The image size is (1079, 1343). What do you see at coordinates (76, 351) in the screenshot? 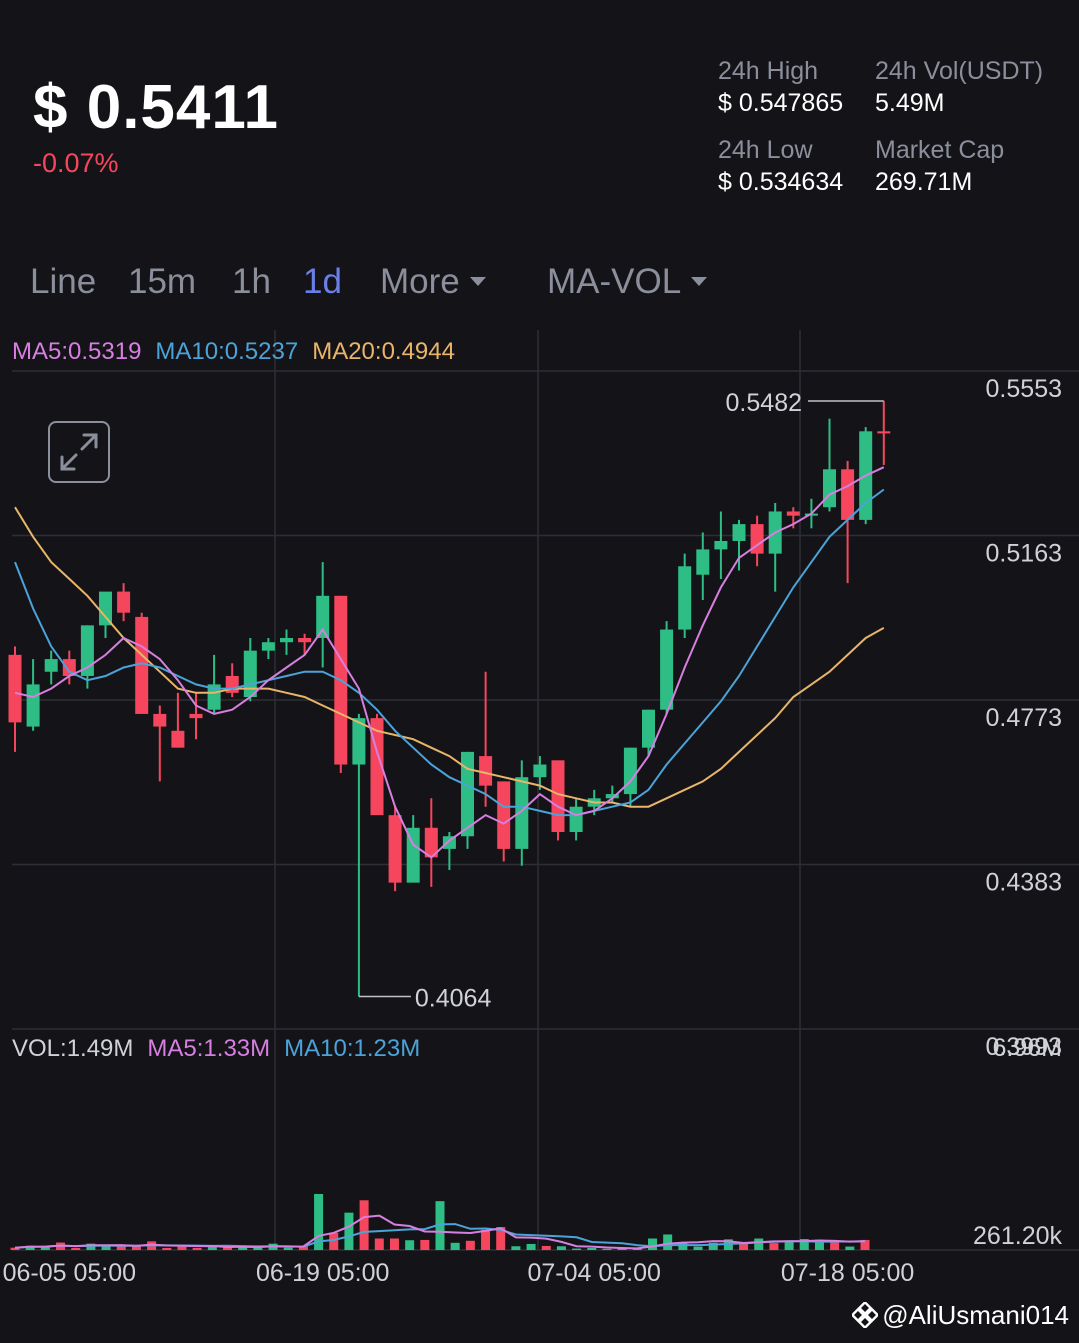
I see `legend-ma5: MA5:0.5319` at bounding box center [76, 351].